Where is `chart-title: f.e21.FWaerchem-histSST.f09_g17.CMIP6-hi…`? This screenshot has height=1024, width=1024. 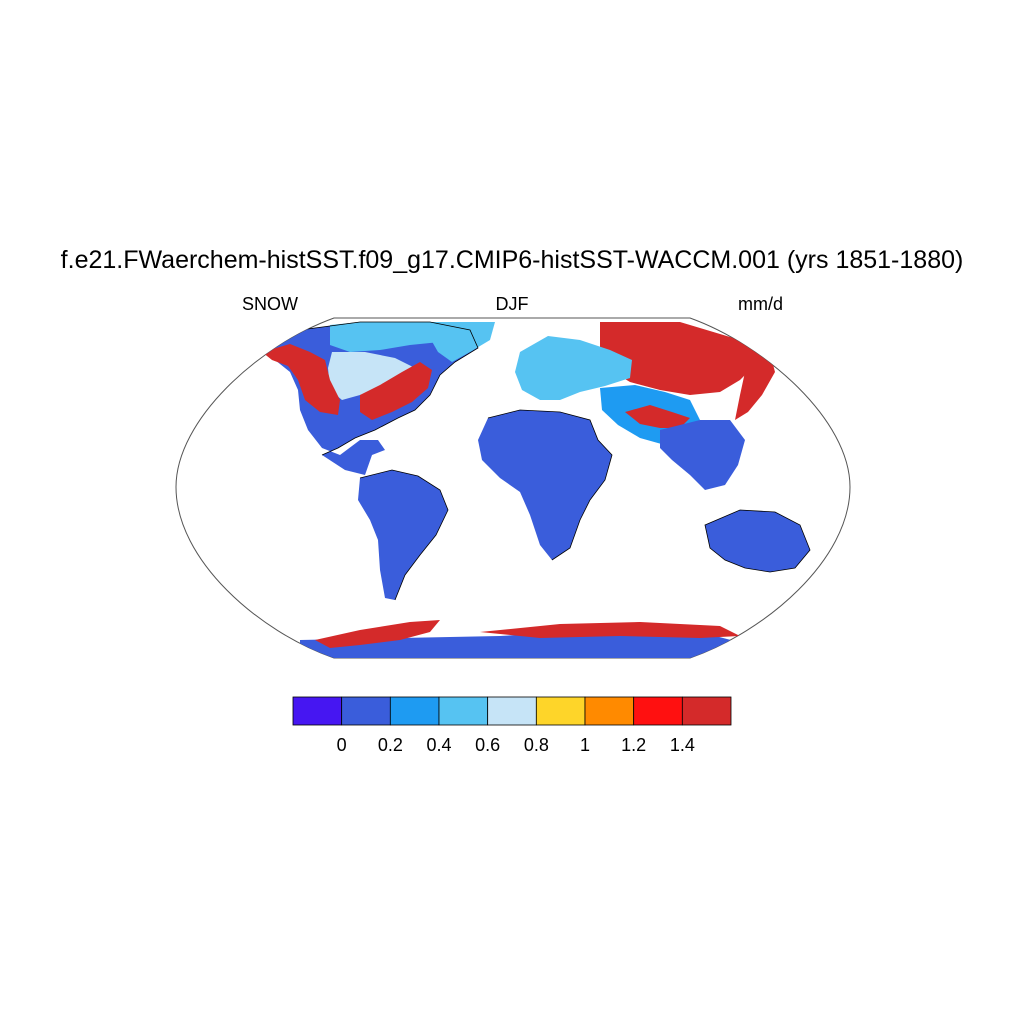 chart-title: f.e21.FWaerchem-histSST.f09_g17.CMIP6-hi… is located at coordinates (512, 260).